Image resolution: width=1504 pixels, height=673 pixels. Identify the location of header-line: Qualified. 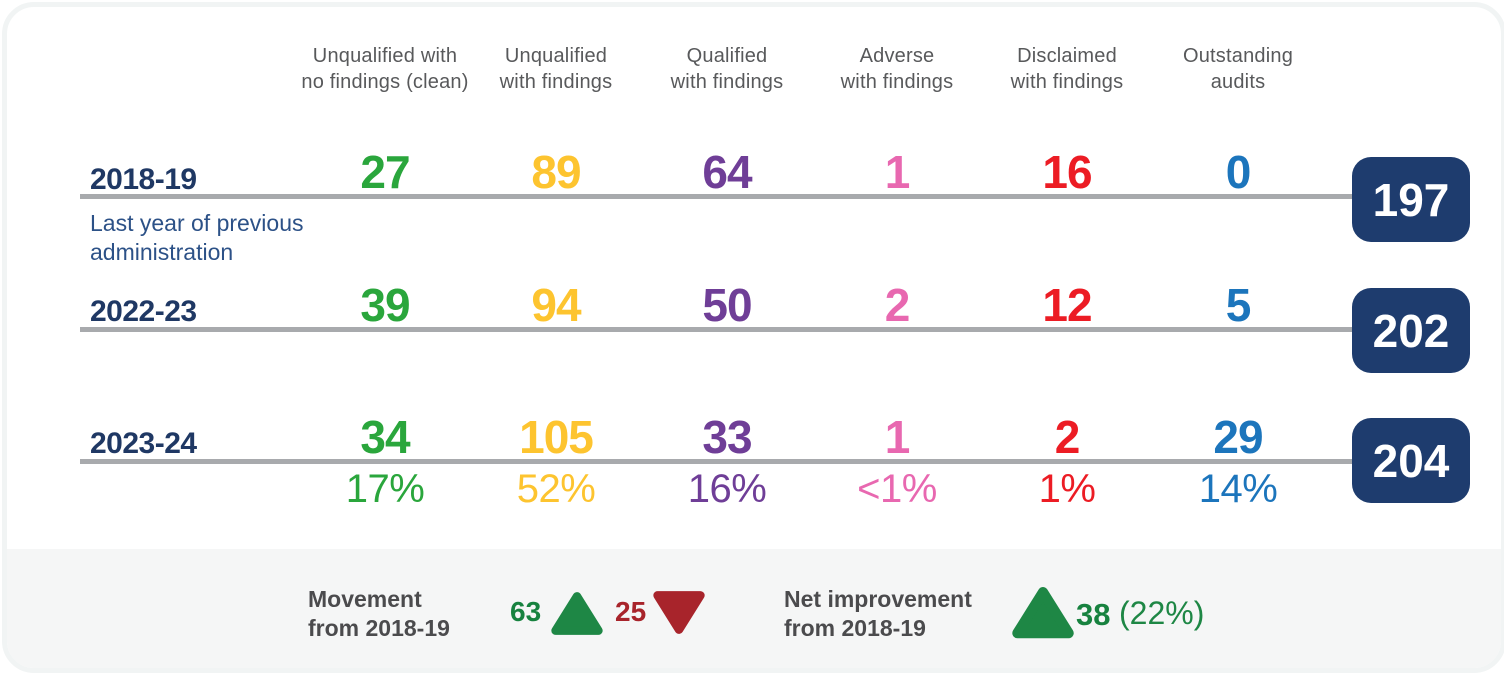
(727, 56).